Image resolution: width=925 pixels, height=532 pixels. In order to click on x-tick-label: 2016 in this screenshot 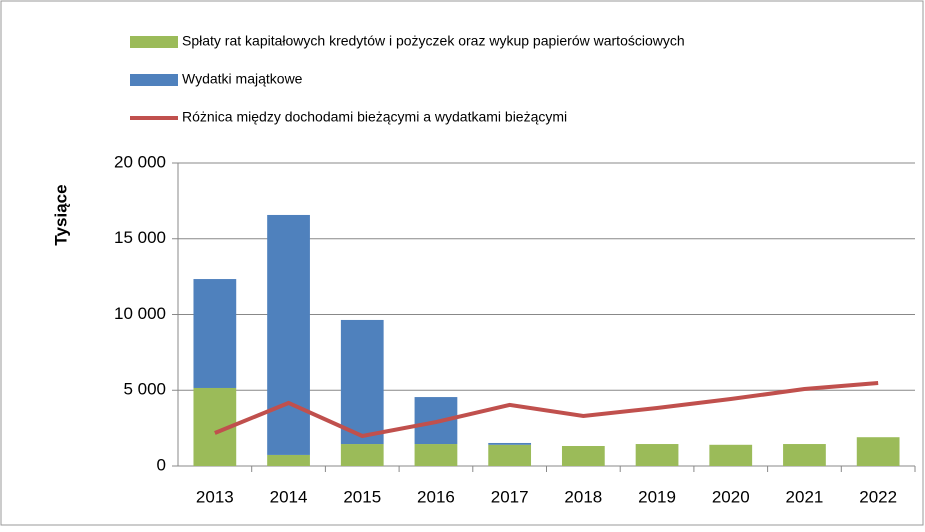, I will do `click(436, 496)`.